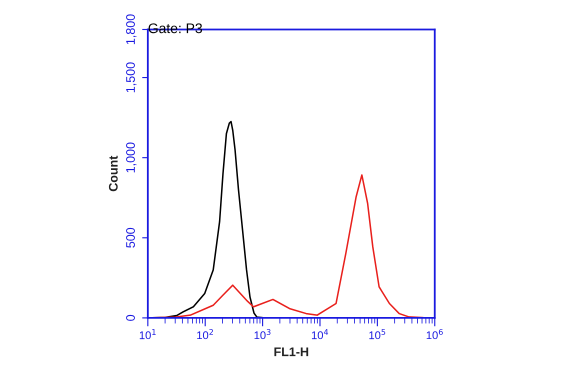  I want to click on x-tick-label: 10$^{2}$, so click(205, 334).